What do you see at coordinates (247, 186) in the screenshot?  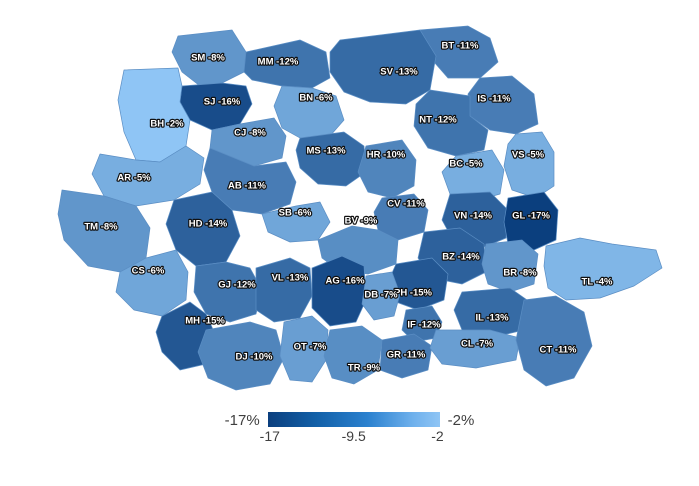 I see `county-label-ab: AB -11%` at bounding box center [247, 186].